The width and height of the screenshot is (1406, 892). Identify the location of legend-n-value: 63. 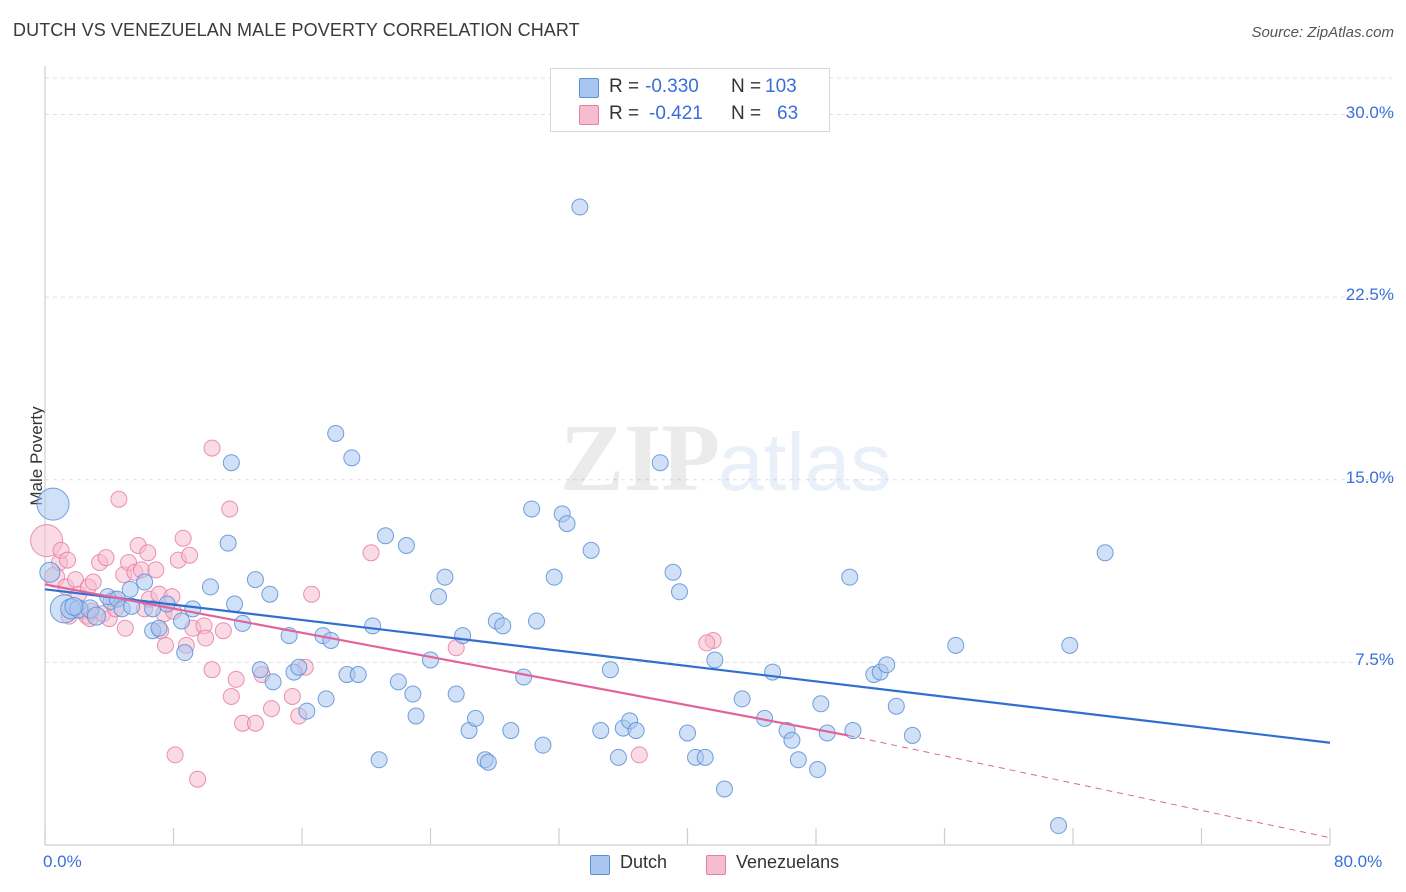
(788, 113).